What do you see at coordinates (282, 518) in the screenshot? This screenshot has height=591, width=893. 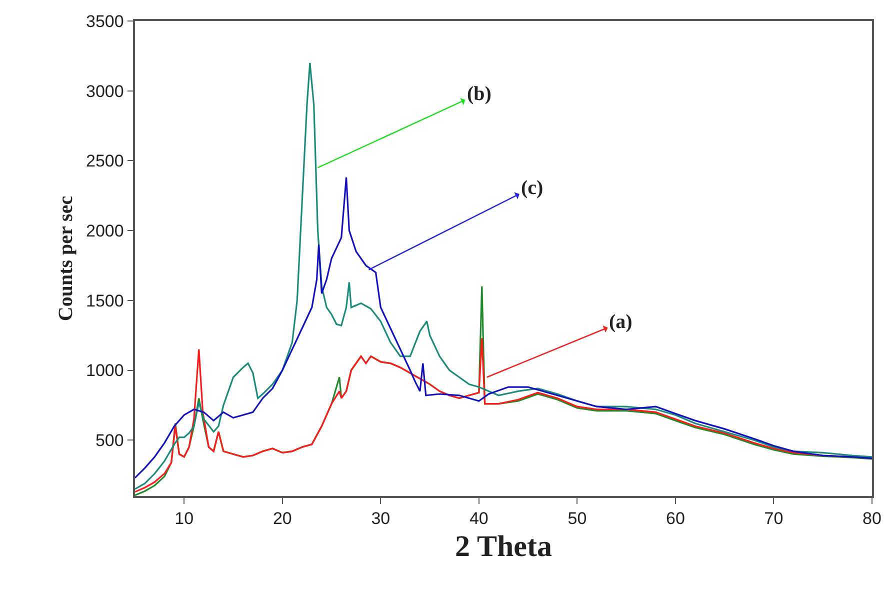 I see `x-tick-label: 20` at bounding box center [282, 518].